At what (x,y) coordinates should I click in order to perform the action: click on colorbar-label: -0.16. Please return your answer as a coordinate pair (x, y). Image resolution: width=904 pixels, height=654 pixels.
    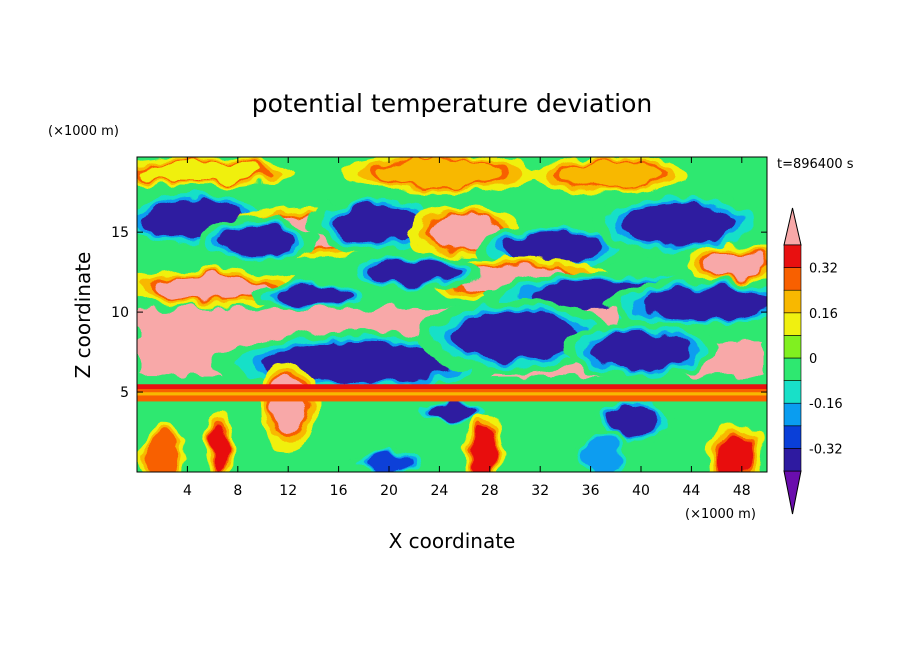
    Looking at the image, I should click on (826, 404).